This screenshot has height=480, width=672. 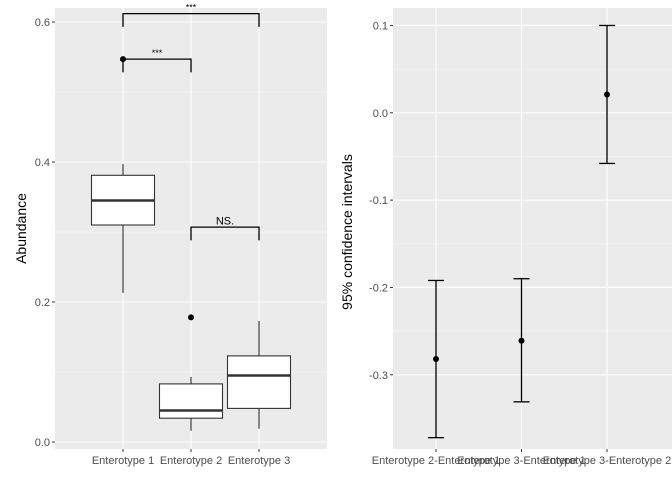 I want to click on left-x-tick-label: Enterotype 2, so click(x=191, y=461).